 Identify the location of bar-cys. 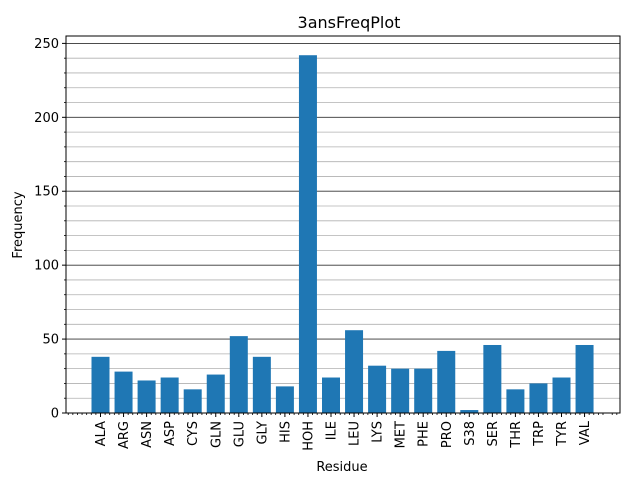
(192, 401).